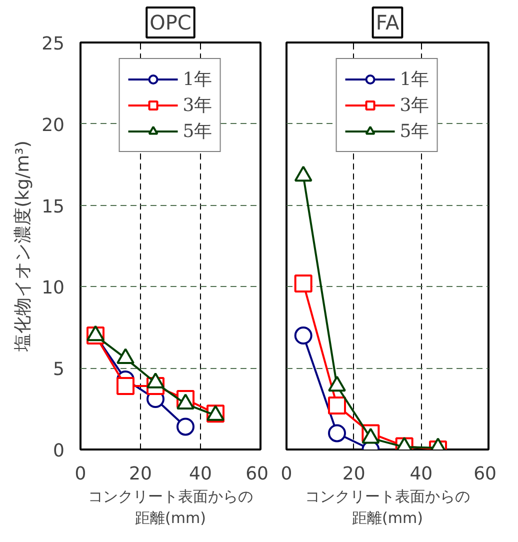 This screenshot has width=518, height=542. What do you see at coordinates (53, 125) in the screenshot?
I see `y-tick-label: 20` at bounding box center [53, 125].